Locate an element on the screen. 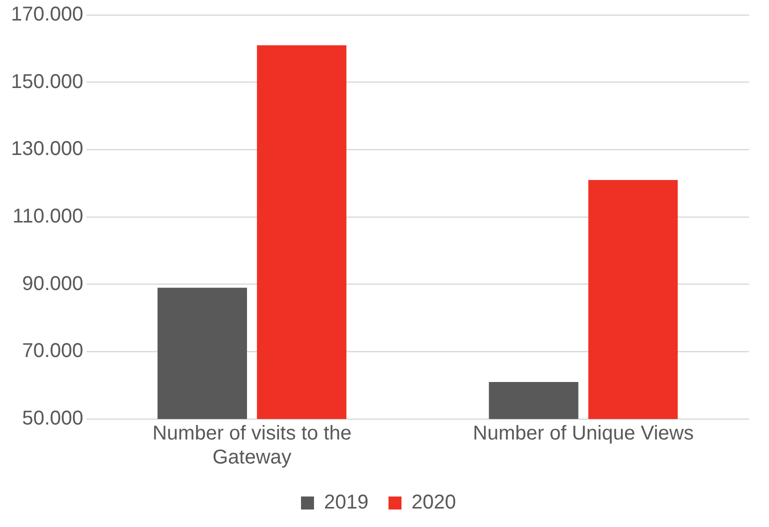  legend-label: 2019 is located at coordinates (346, 503).